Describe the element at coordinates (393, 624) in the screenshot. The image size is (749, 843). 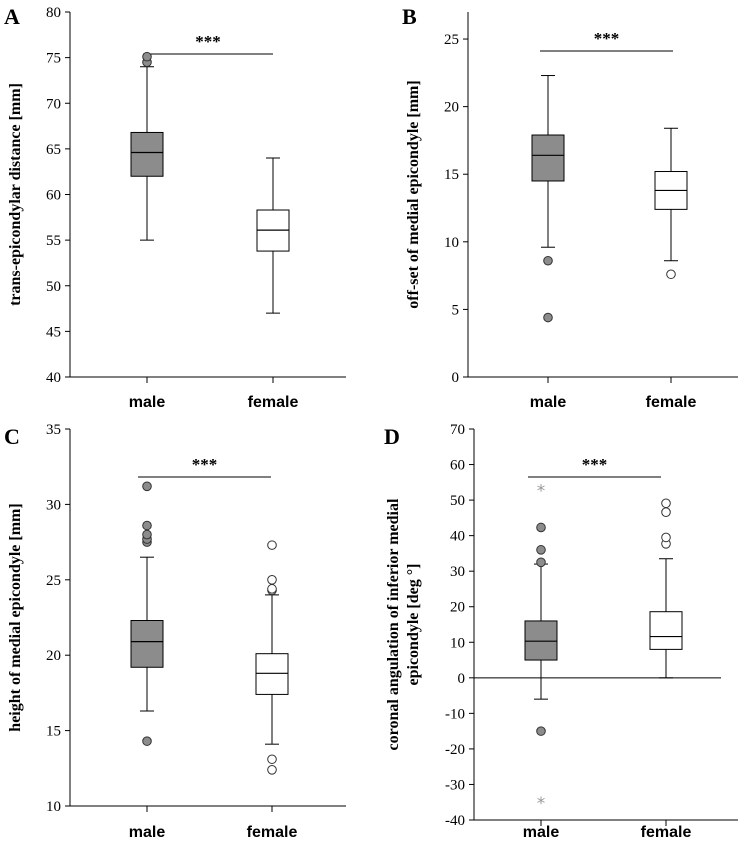
I see `y-axis-label-line: coronal angulation of inferior medial` at that location.